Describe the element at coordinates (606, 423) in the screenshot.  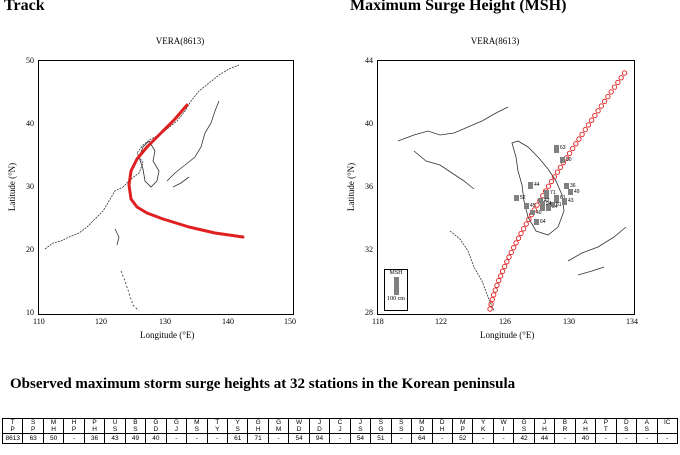
I see `station-code-line1: P` at that location.